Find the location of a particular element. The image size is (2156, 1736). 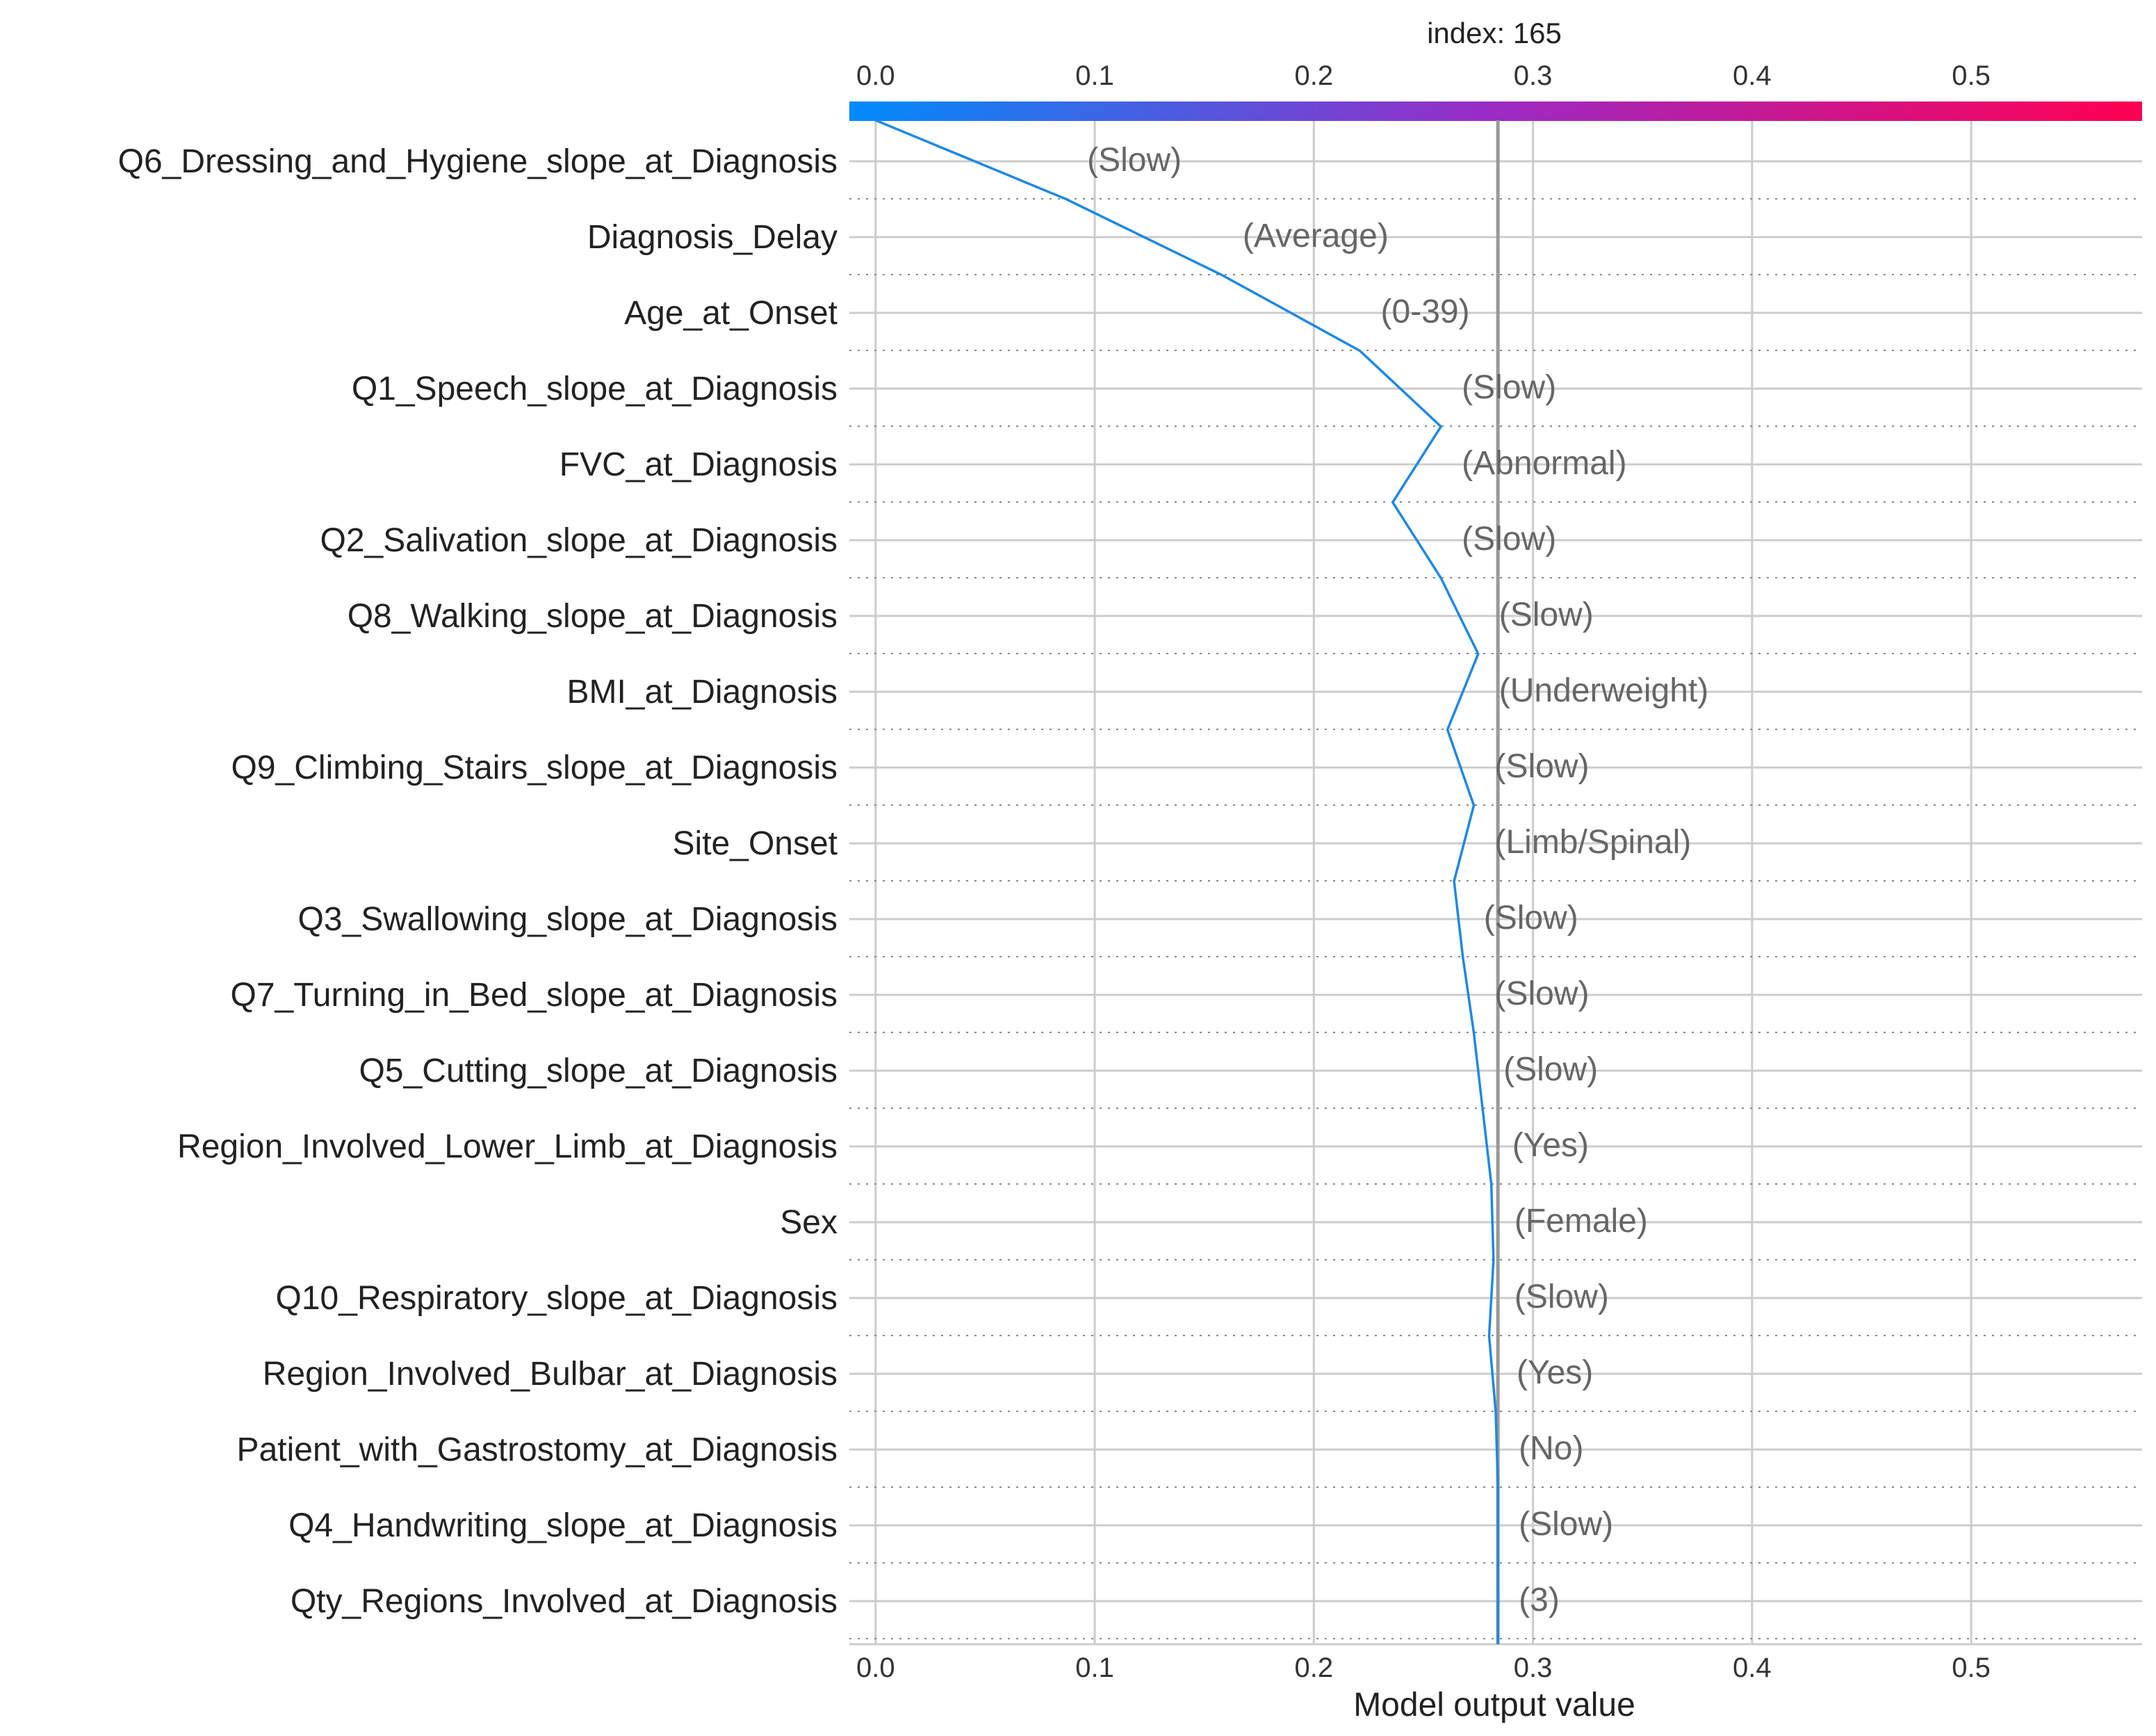

x-tick-label-bottom: 0.4 is located at coordinates (1752, 1668).